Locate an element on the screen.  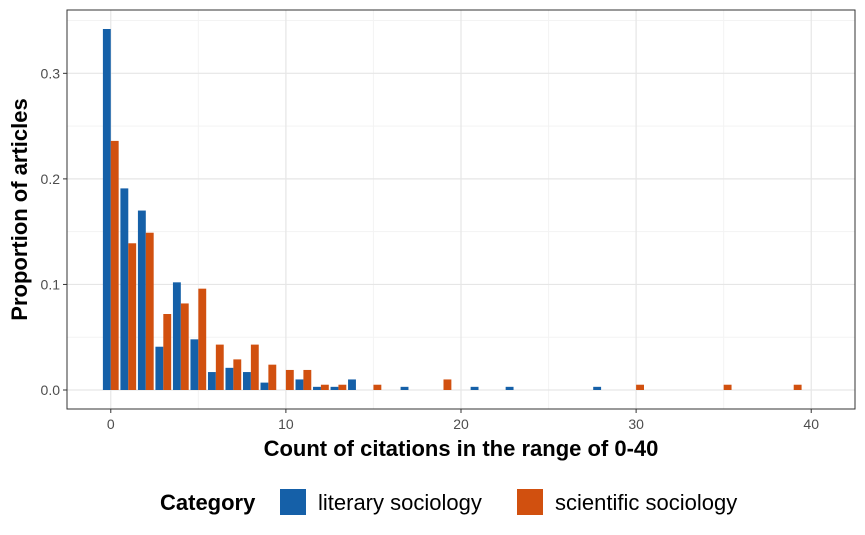
x-axis-title: Count of citations in the range of 0-40 is located at coordinates (461, 448).